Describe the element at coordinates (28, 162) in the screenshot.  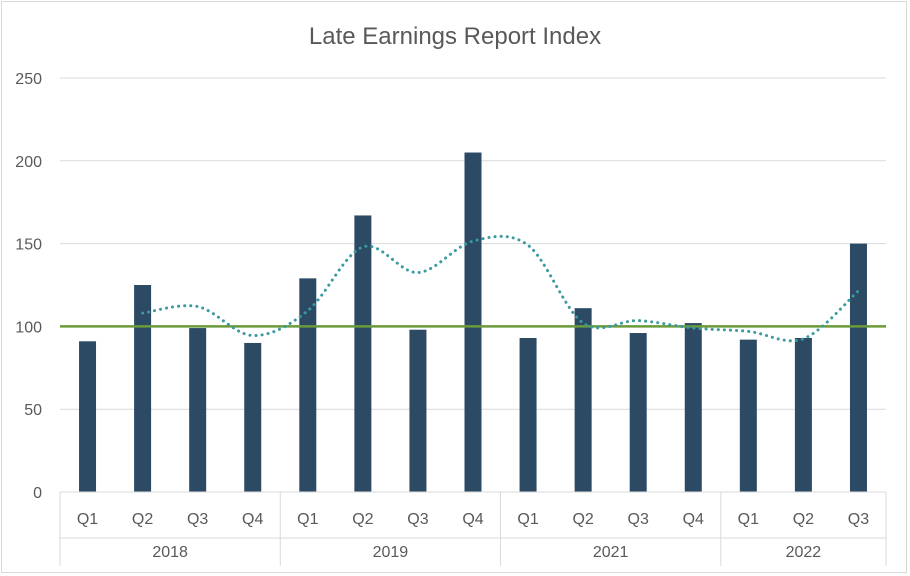
I see `y-tick-label: 200` at that location.